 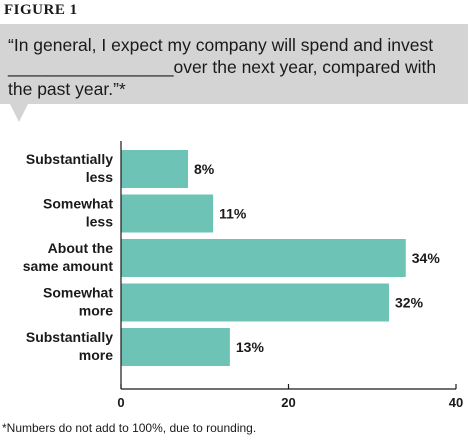 What do you see at coordinates (204, 169) in the screenshot?
I see `bar-value-label-0: 8%` at bounding box center [204, 169].